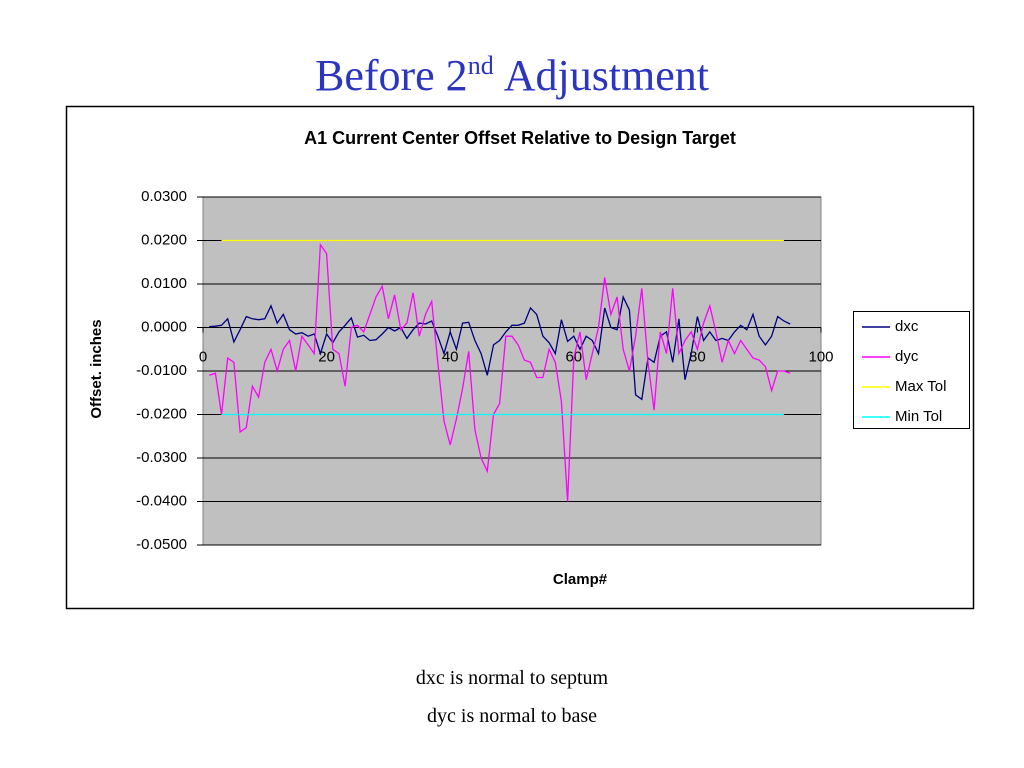 Image resolution: width=1024 pixels, height=768 pixels. What do you see at coordinates (580, 579) in the screenshot?
I see `x-axis-label: Clamp#` at bounding box center [580, 579].